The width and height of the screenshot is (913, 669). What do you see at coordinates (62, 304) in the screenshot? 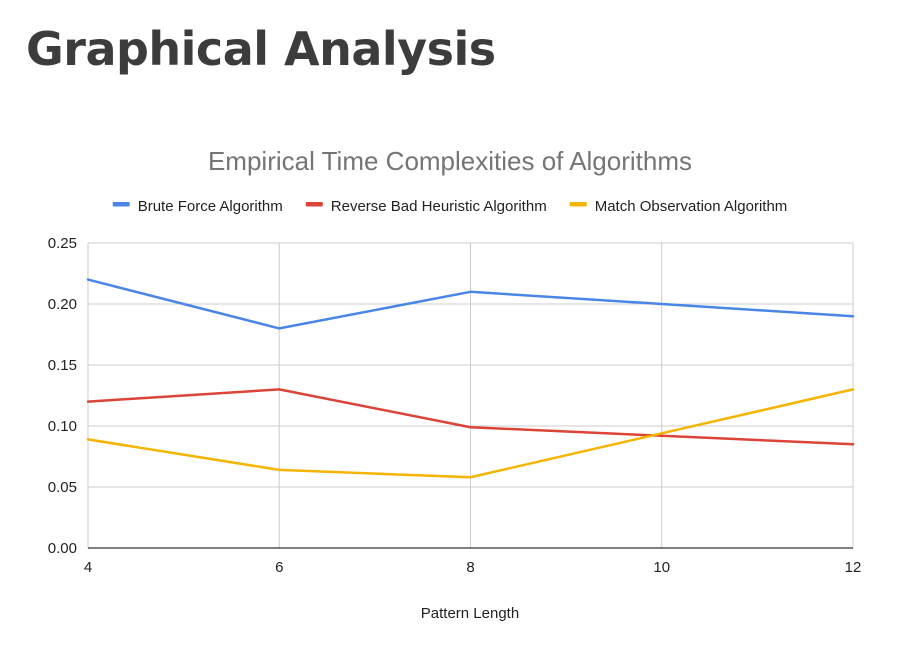
I see `y-tick-label: 0.20` at bounding box center [62, 304].